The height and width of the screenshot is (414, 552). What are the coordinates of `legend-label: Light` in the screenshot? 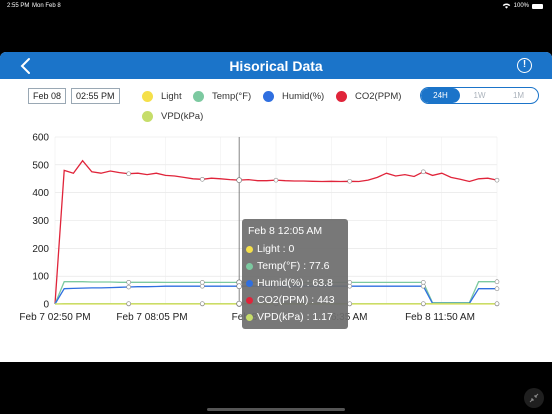 It's located at (171, 96).